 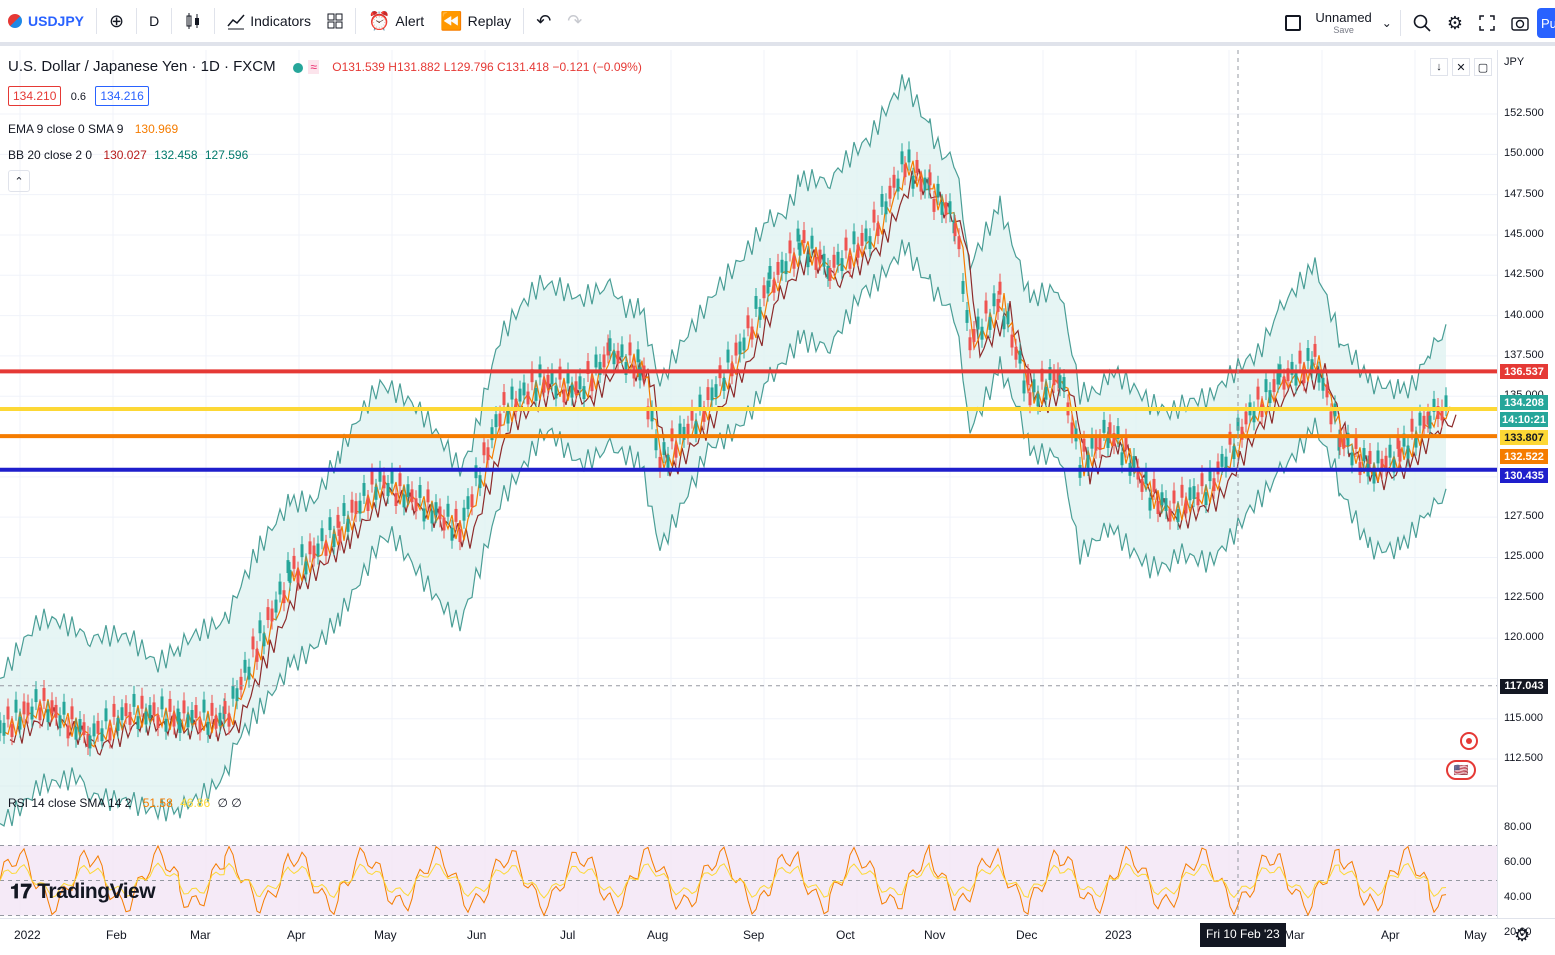 I want to click on rsi-sma-value: 46.86, so click(x=195, y=803).